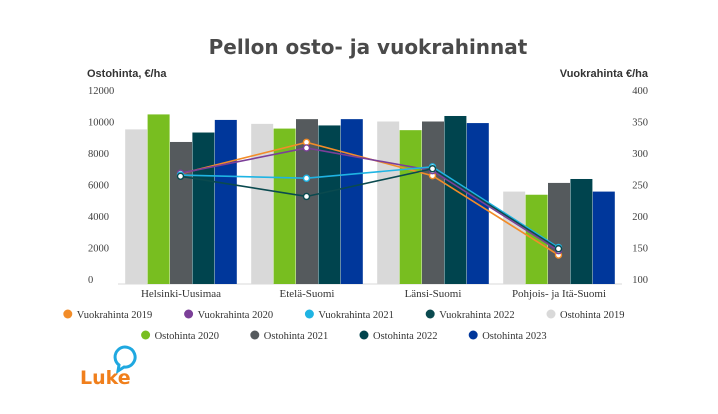 The width and height of the screenshot is (718, 414). I want to click on legend-item: Ostohinta 2023, so click(507, 336).